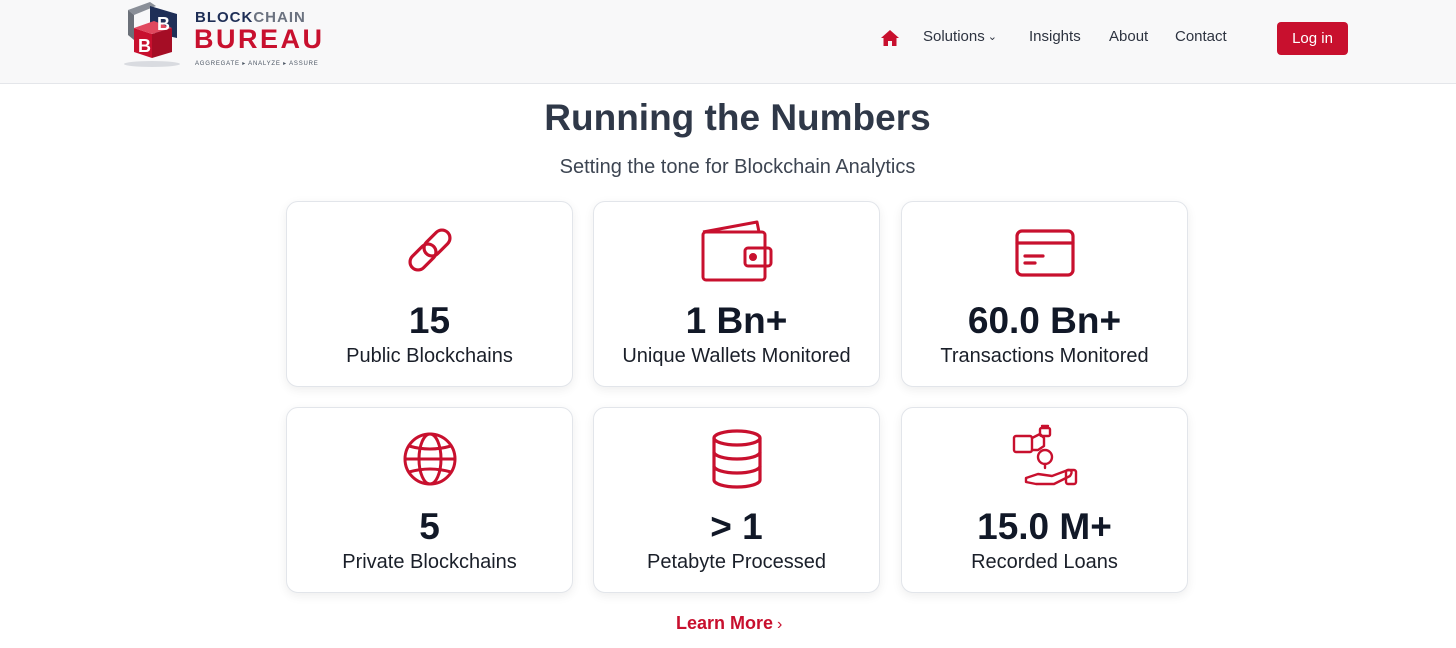 The image size is (1456, 648). I want to click on stat-value: 5, so click(429, 526).